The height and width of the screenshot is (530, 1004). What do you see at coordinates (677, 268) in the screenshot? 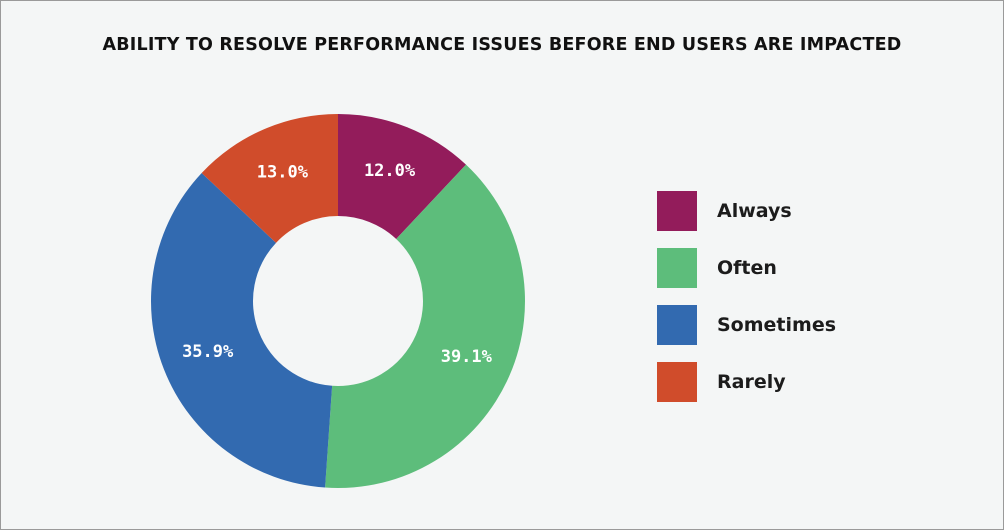
I see `legend-swatch-often` at bounding box center [677, 268].